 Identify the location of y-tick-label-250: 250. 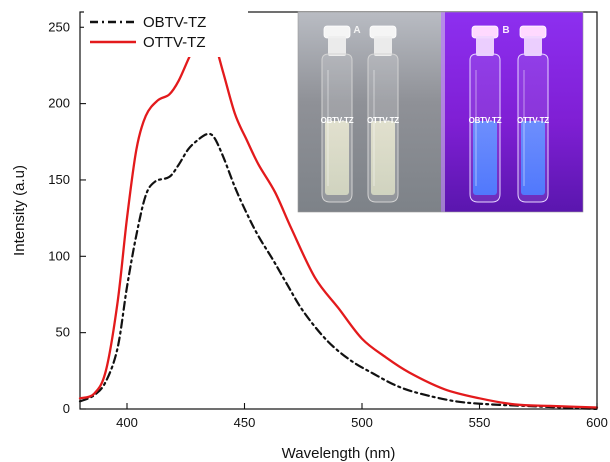
(59, 26).